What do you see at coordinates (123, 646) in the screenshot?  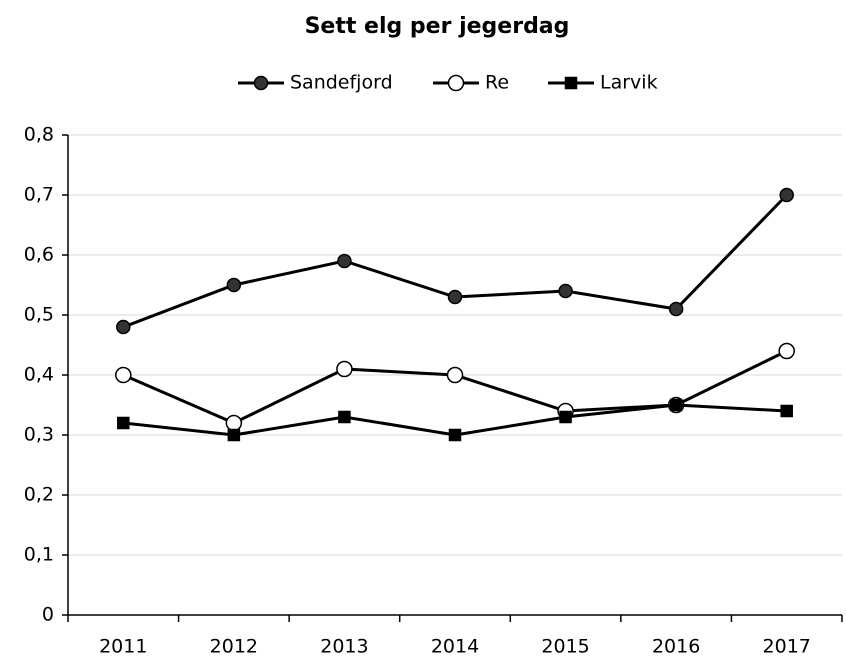 I see `x-tick-label: 2011` at bounding box center [123, 646].